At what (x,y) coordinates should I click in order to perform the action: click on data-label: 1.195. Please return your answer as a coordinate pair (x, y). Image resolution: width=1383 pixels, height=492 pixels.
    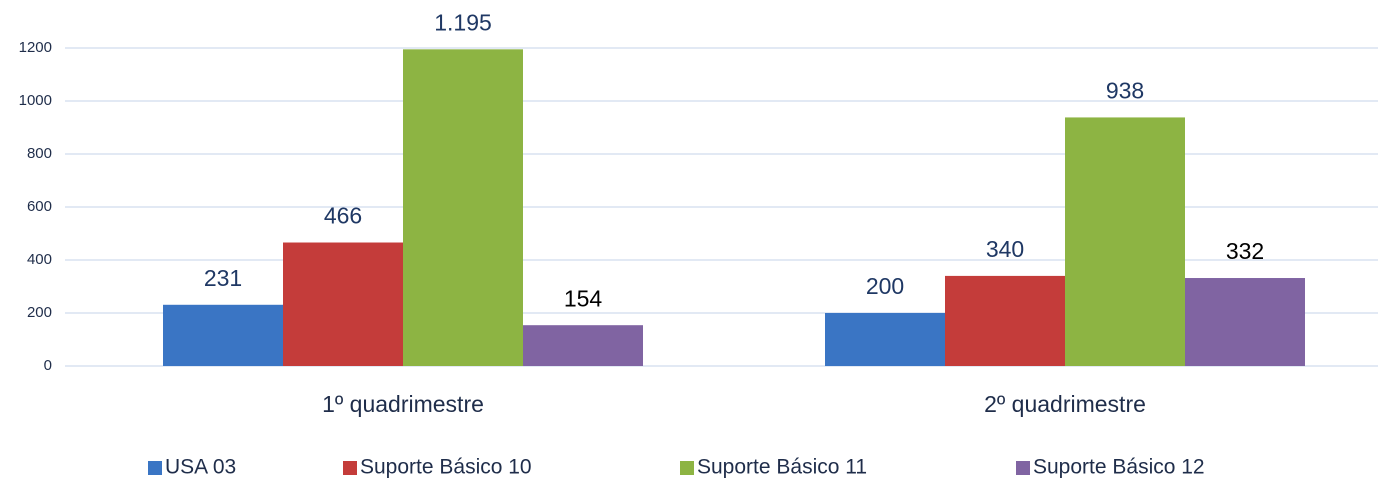
    Looking at the image, I should click on (463, 22).